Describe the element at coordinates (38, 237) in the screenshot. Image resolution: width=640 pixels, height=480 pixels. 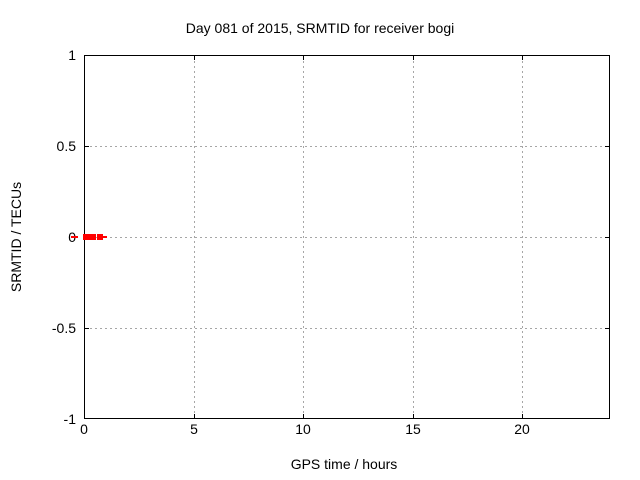
I see `y-tick-label: 0` at that location.